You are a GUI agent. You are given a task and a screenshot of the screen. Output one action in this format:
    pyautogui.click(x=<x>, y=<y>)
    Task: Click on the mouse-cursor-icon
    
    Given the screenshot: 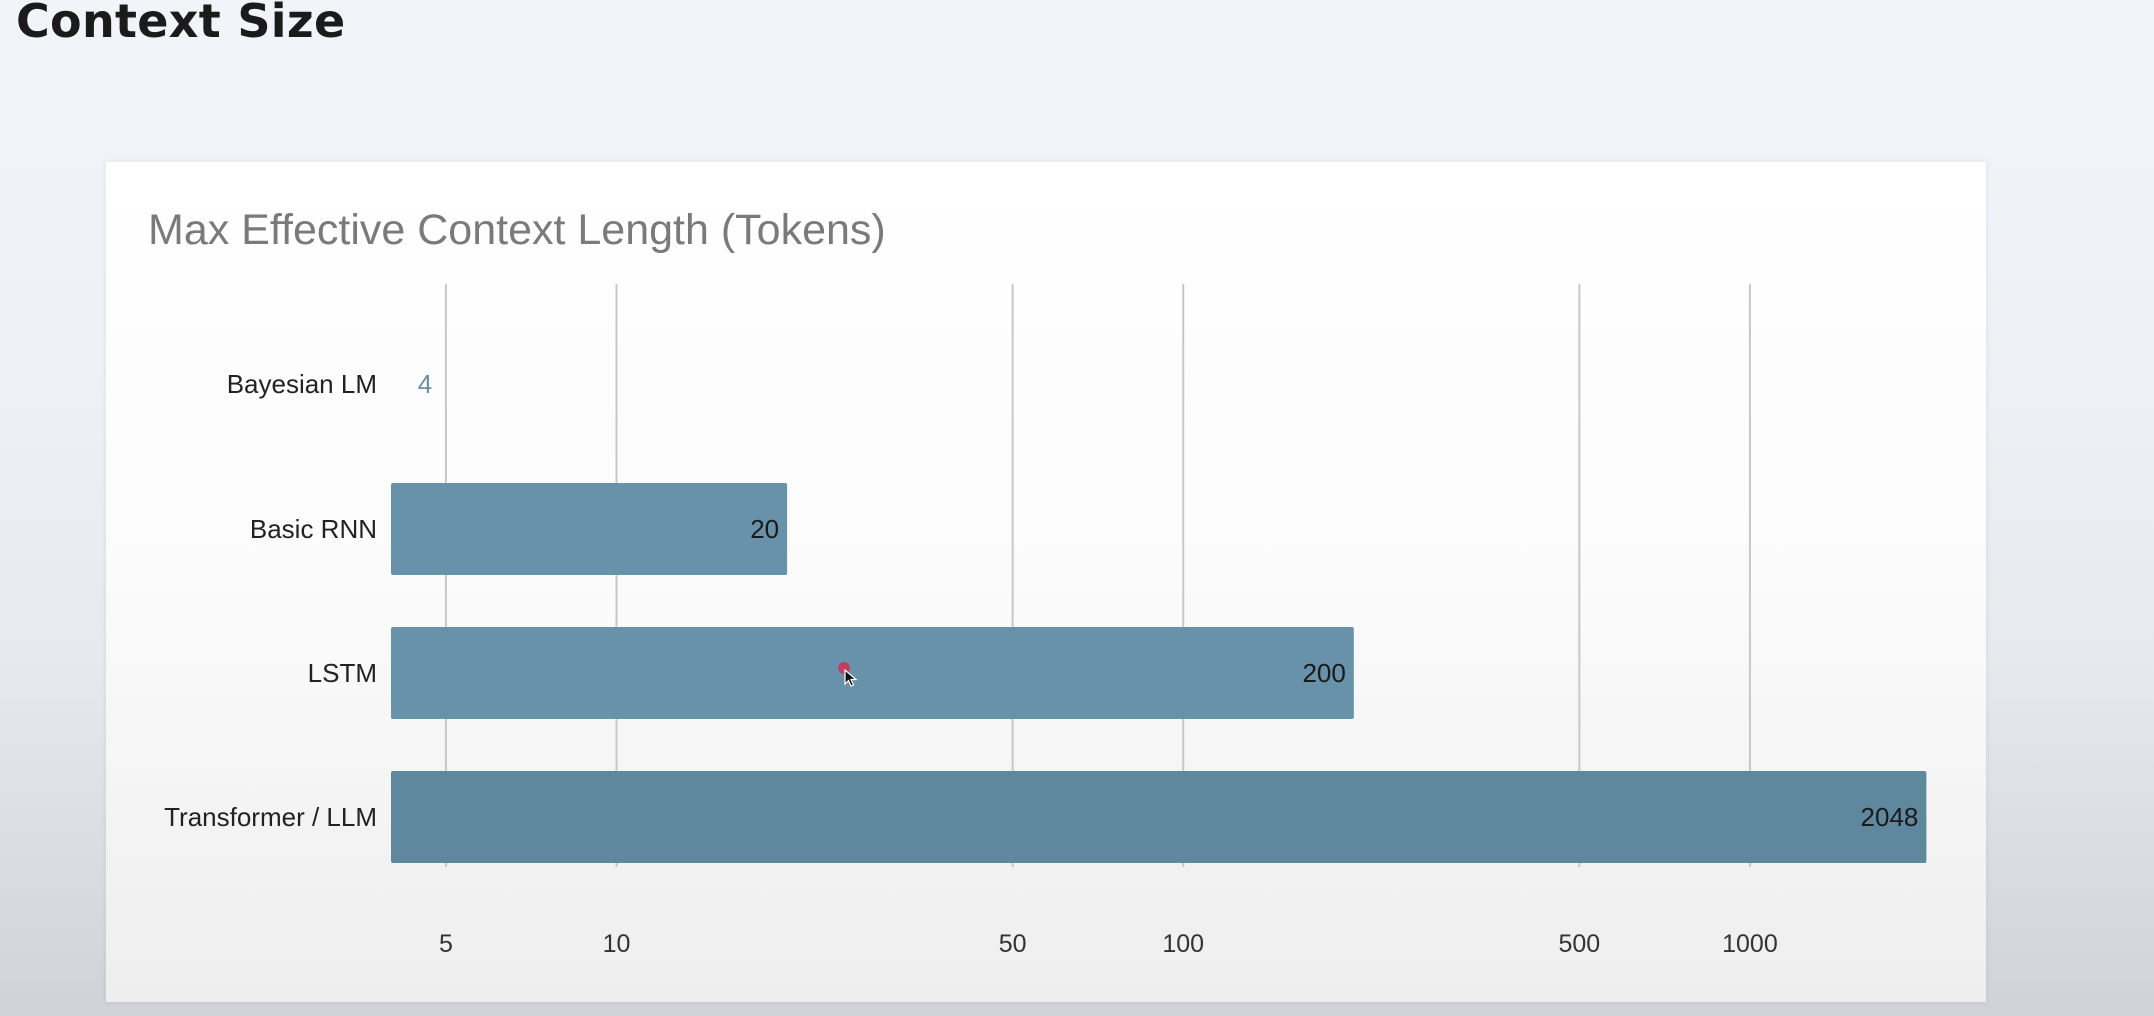 What is the action you would take?
    pyautogui.click(x=848, y=674)
    